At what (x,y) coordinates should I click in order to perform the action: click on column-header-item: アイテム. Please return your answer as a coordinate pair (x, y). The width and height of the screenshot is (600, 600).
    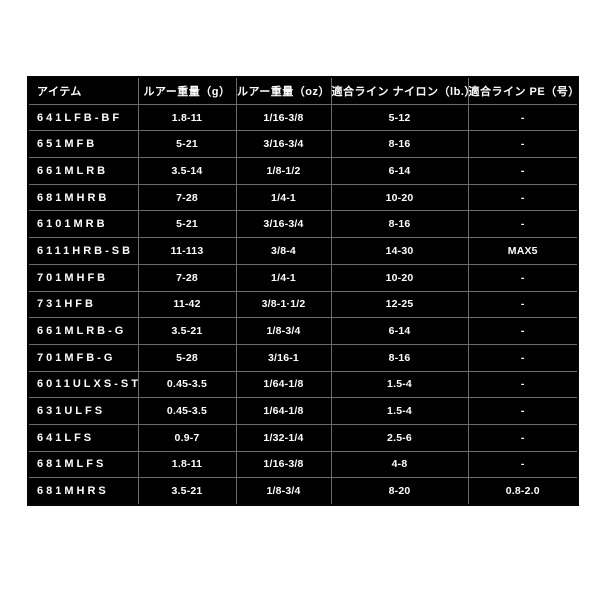
    Looking at the image, I should click on (83, 90).